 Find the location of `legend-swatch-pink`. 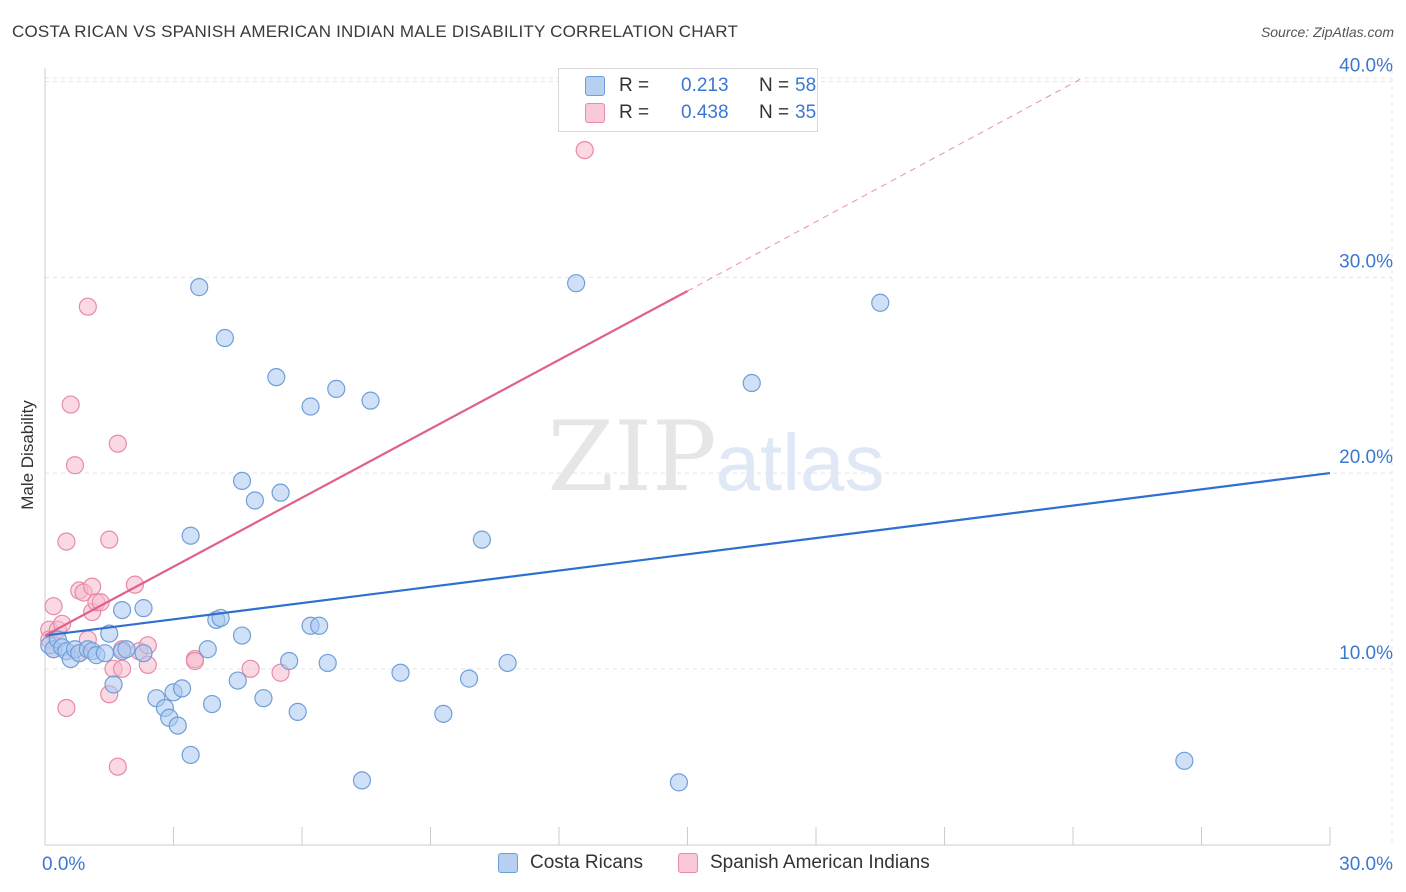

legend-swatch-pink is located at coordinates (595, 113).